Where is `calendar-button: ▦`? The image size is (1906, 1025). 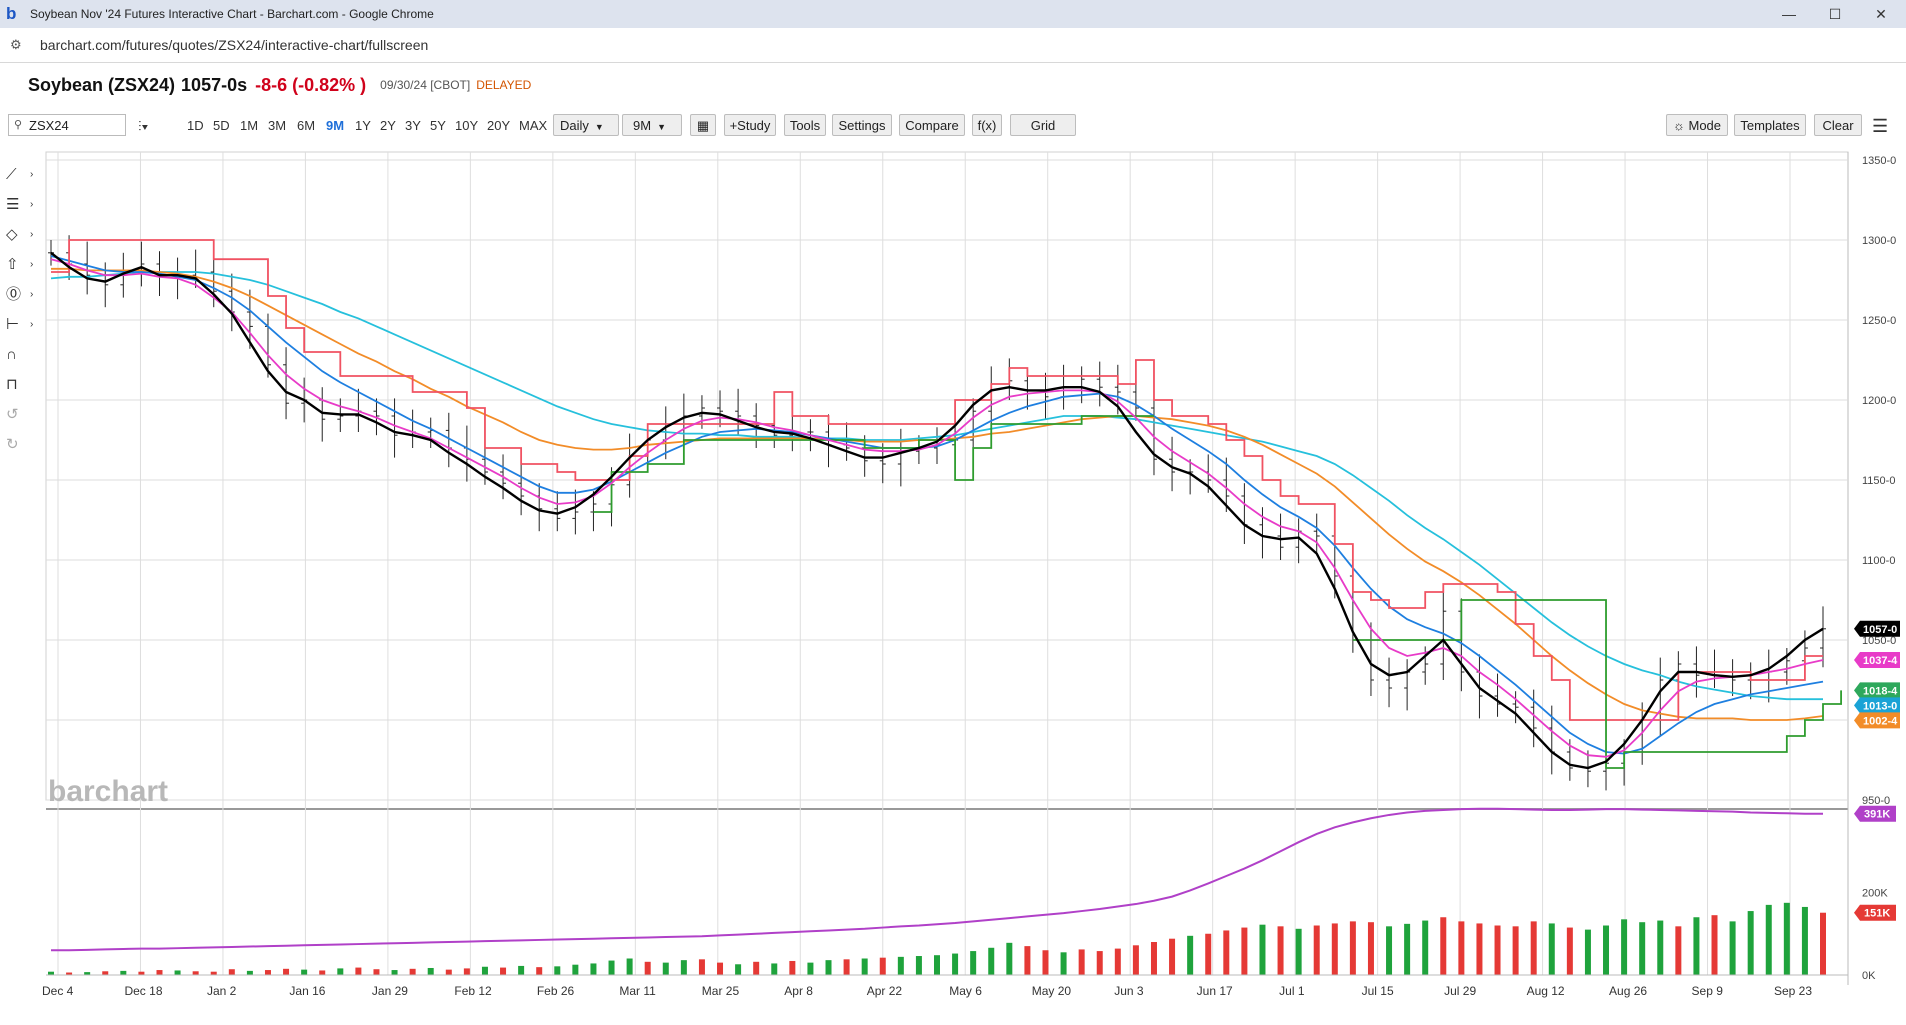
calendar-button: ▦ is located at coordinates (703, 125).